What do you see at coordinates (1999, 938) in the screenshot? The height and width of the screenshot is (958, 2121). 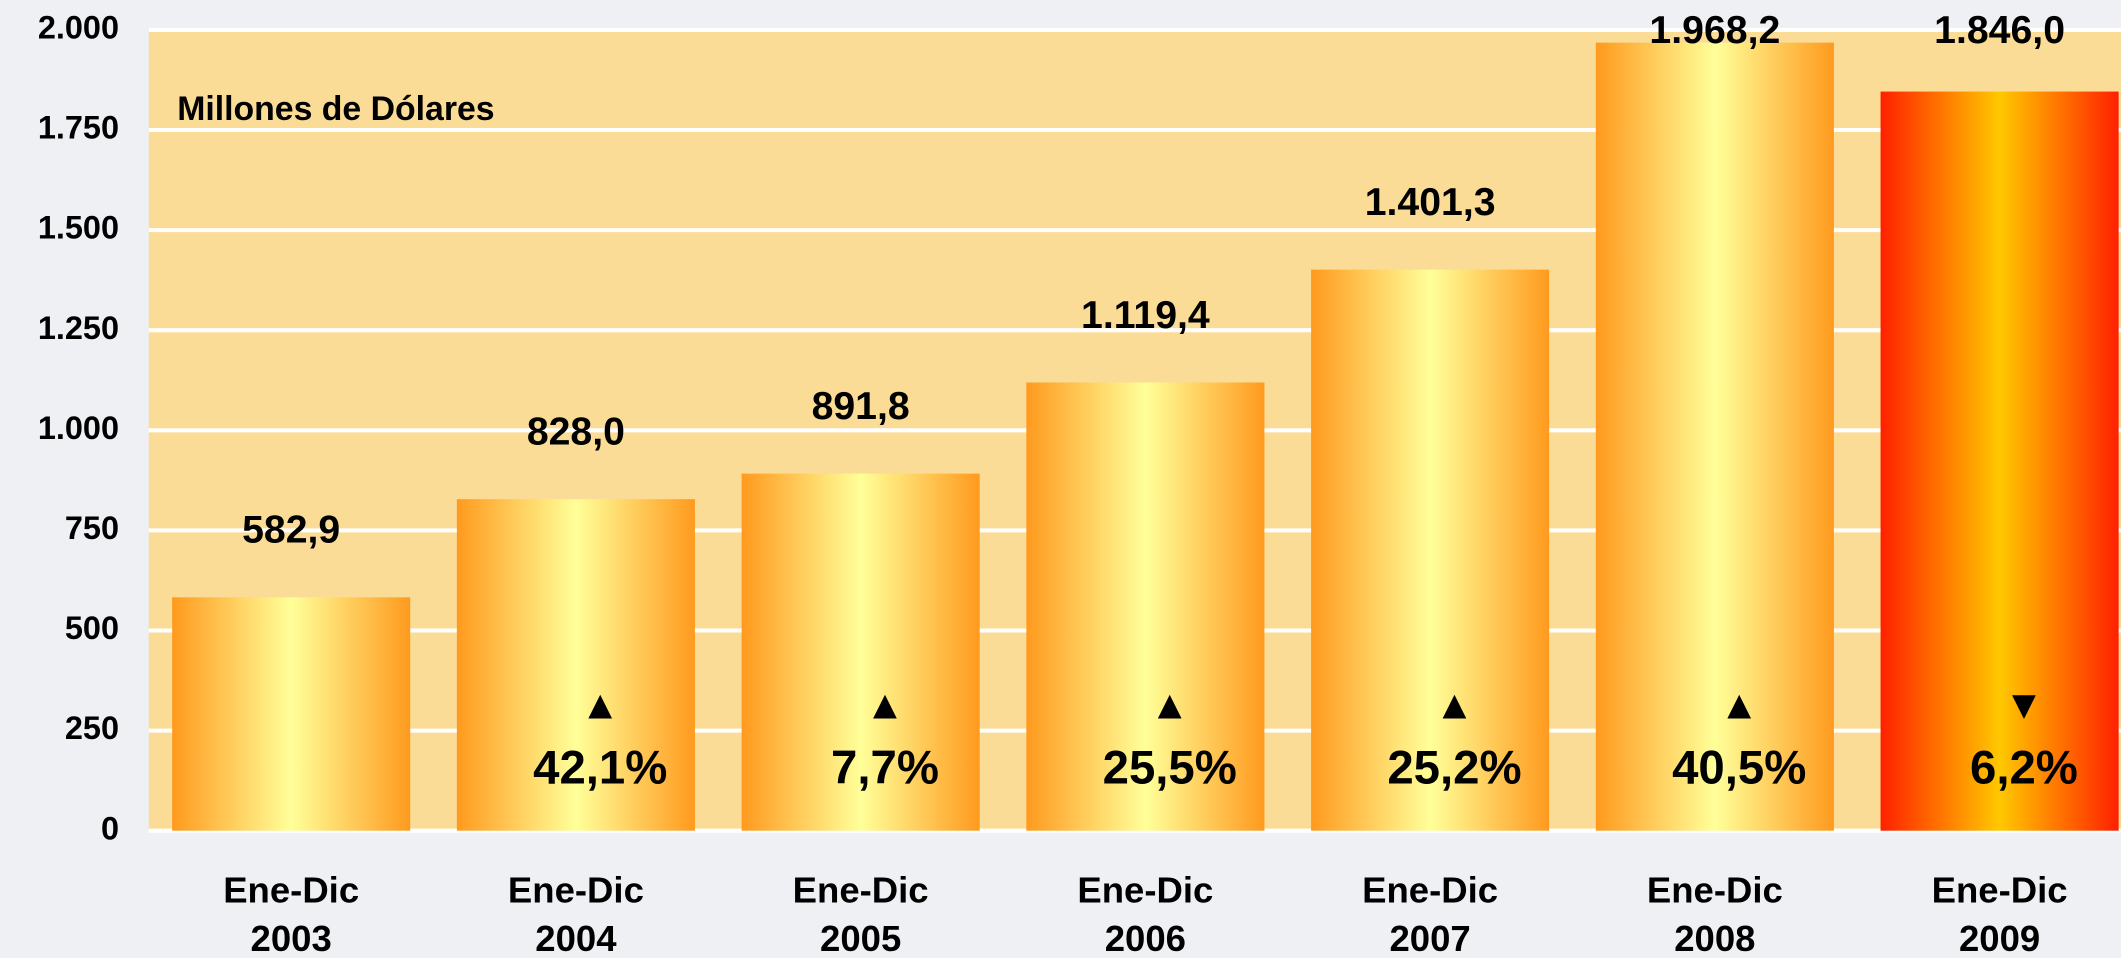 I see `x-tick-label: 2009` at bounding box center [1999, 938].